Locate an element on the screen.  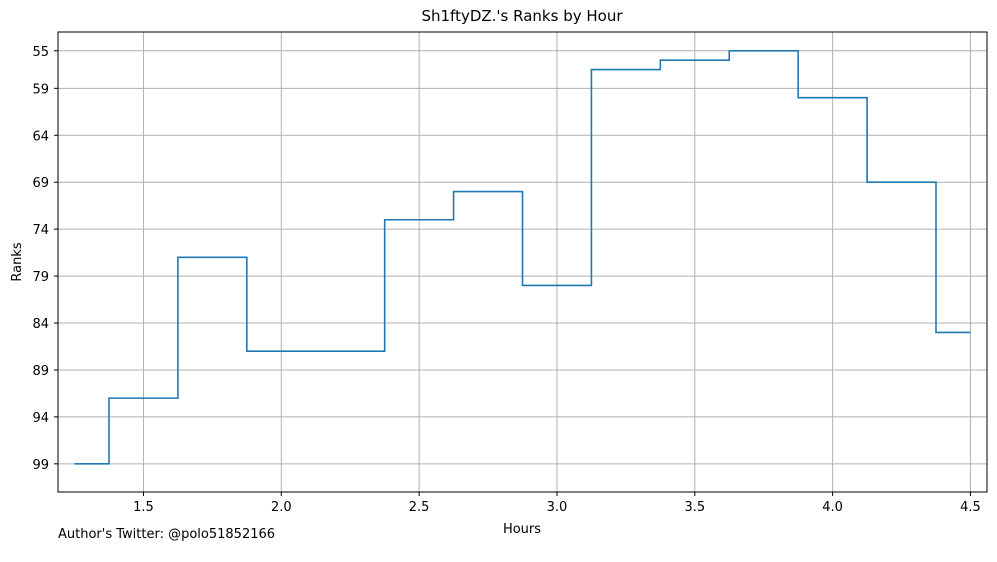
y-axis-label: Ranks is located at coordinates (17, 261).